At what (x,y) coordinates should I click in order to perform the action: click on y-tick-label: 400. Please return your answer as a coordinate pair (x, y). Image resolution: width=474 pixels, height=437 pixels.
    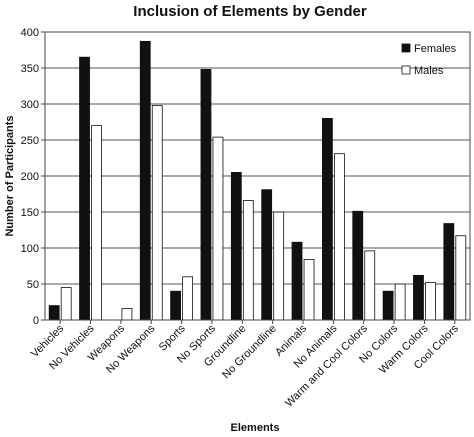
    Looking at the image, I should click on (30, 33).